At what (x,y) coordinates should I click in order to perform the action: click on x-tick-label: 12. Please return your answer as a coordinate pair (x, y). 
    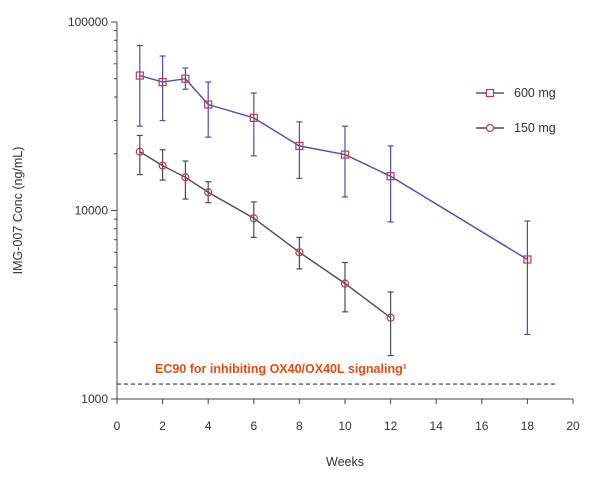
    Looking at the image, I should click on (391, 426).